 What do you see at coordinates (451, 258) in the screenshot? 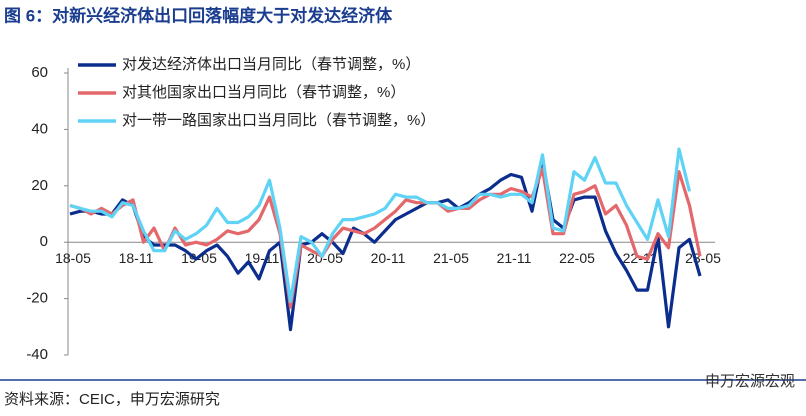
I see `x-tick-label: 21-05` at bounding box center [451, 258].